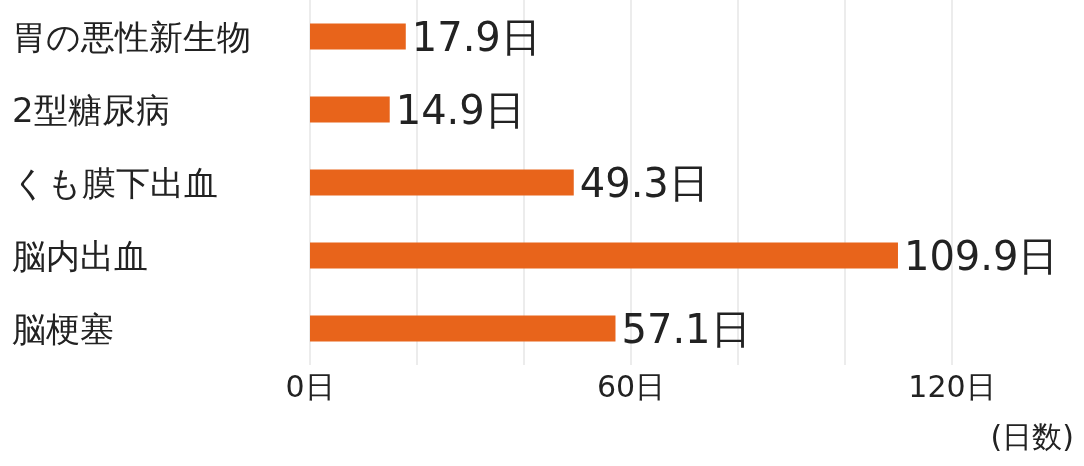 The image size is (1084, 466). What do you see at coordinates (80, 255) in the screenshot?
I see `y-tick-label: 脳内出血` at bounding box center [80, 255].